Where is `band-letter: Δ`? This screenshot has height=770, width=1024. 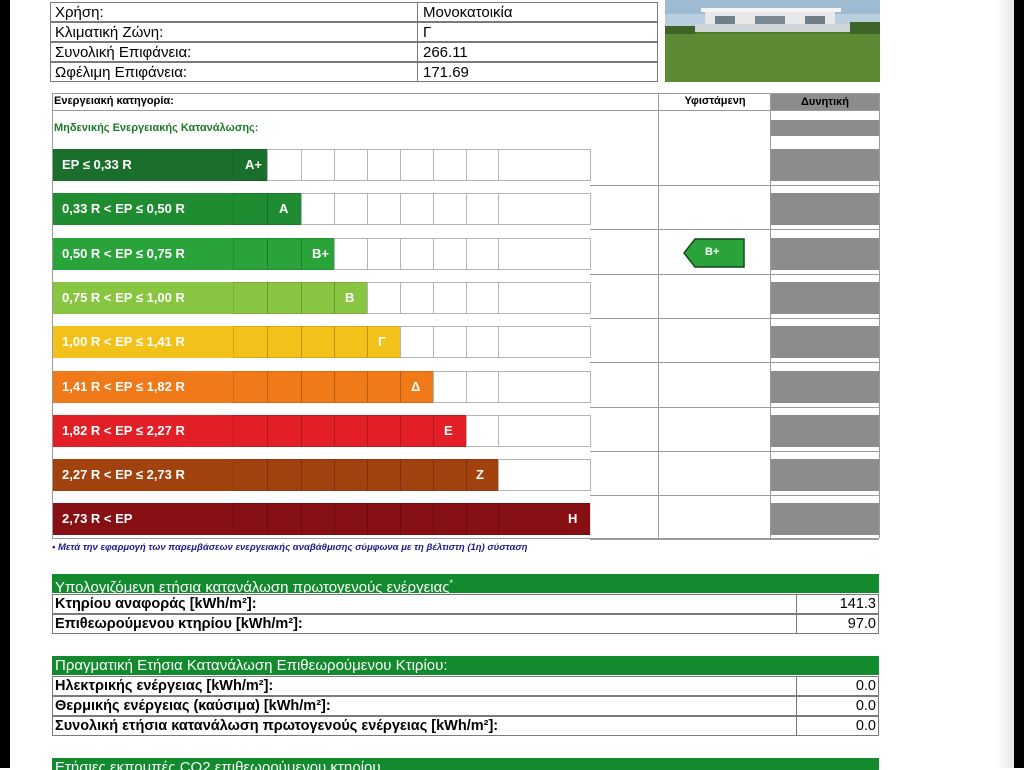
band-letter: Δ is located at coordinates (416, 386).